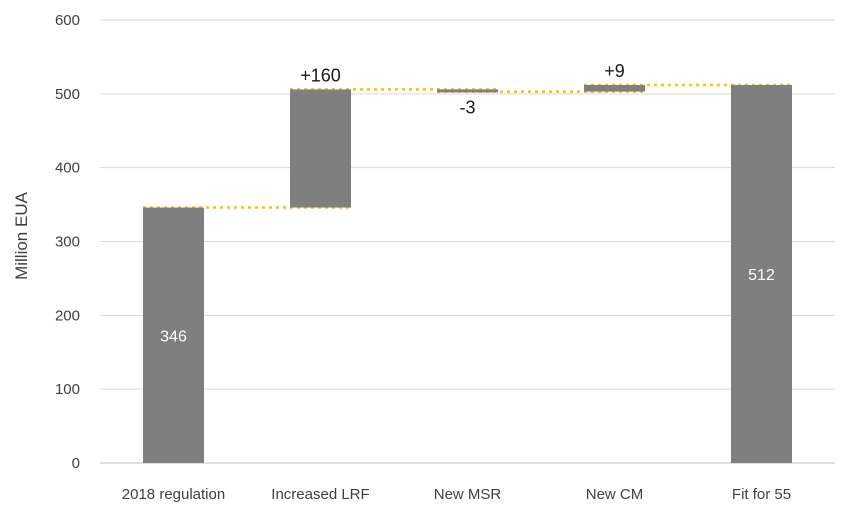 Image resolution: width=850 pixels, height=509 pixels. Describe the element at coordinates (67, 168) in the screenshot. I see `y-tick-label-400: 400` at that location.